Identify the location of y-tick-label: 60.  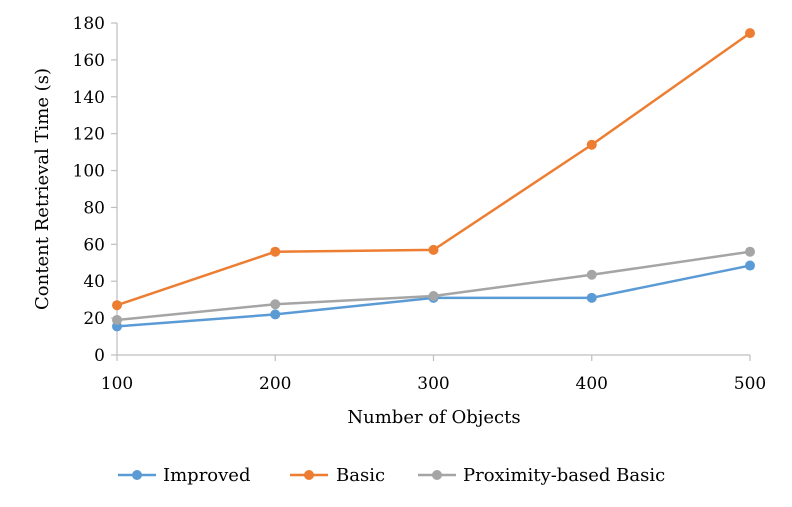
(94, 245).